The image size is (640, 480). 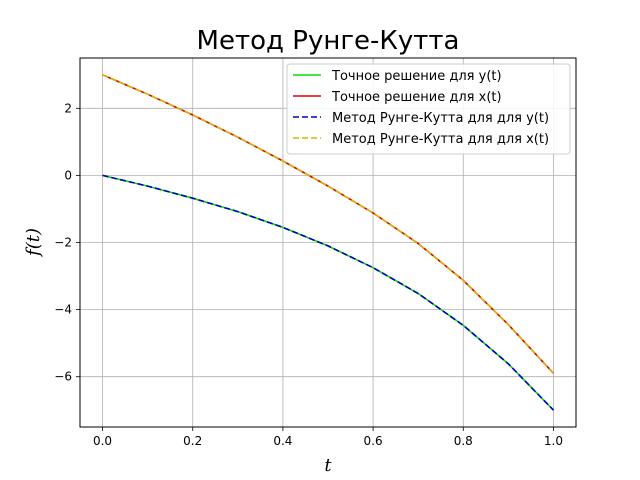 What do you see at coordinates (463, 441) in the screenshot?
I see `x-tick-label: 0.8` at bounding box center [463, 441].